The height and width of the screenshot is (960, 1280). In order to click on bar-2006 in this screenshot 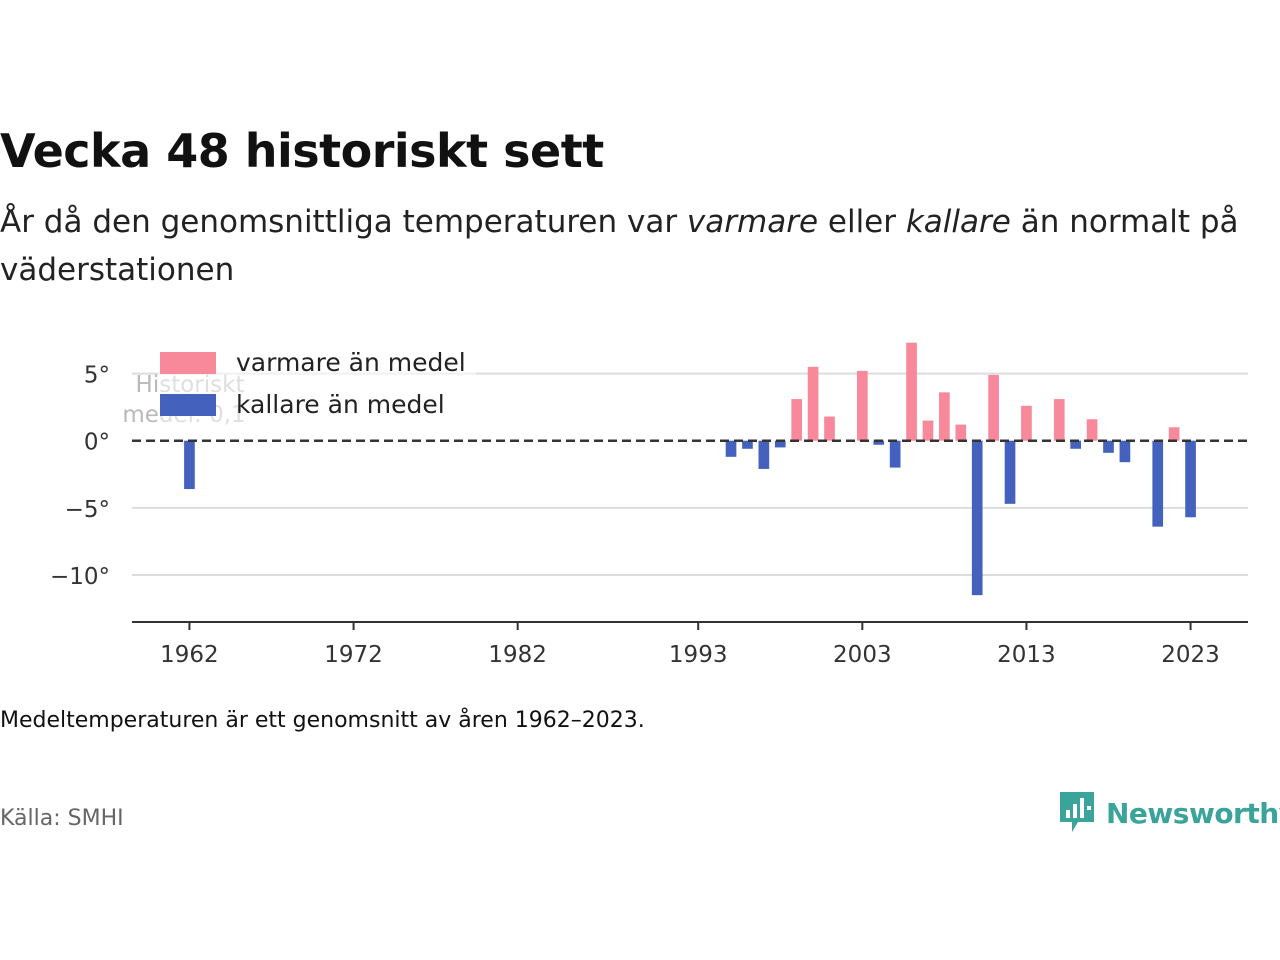, I will do `click(911, 391)`.